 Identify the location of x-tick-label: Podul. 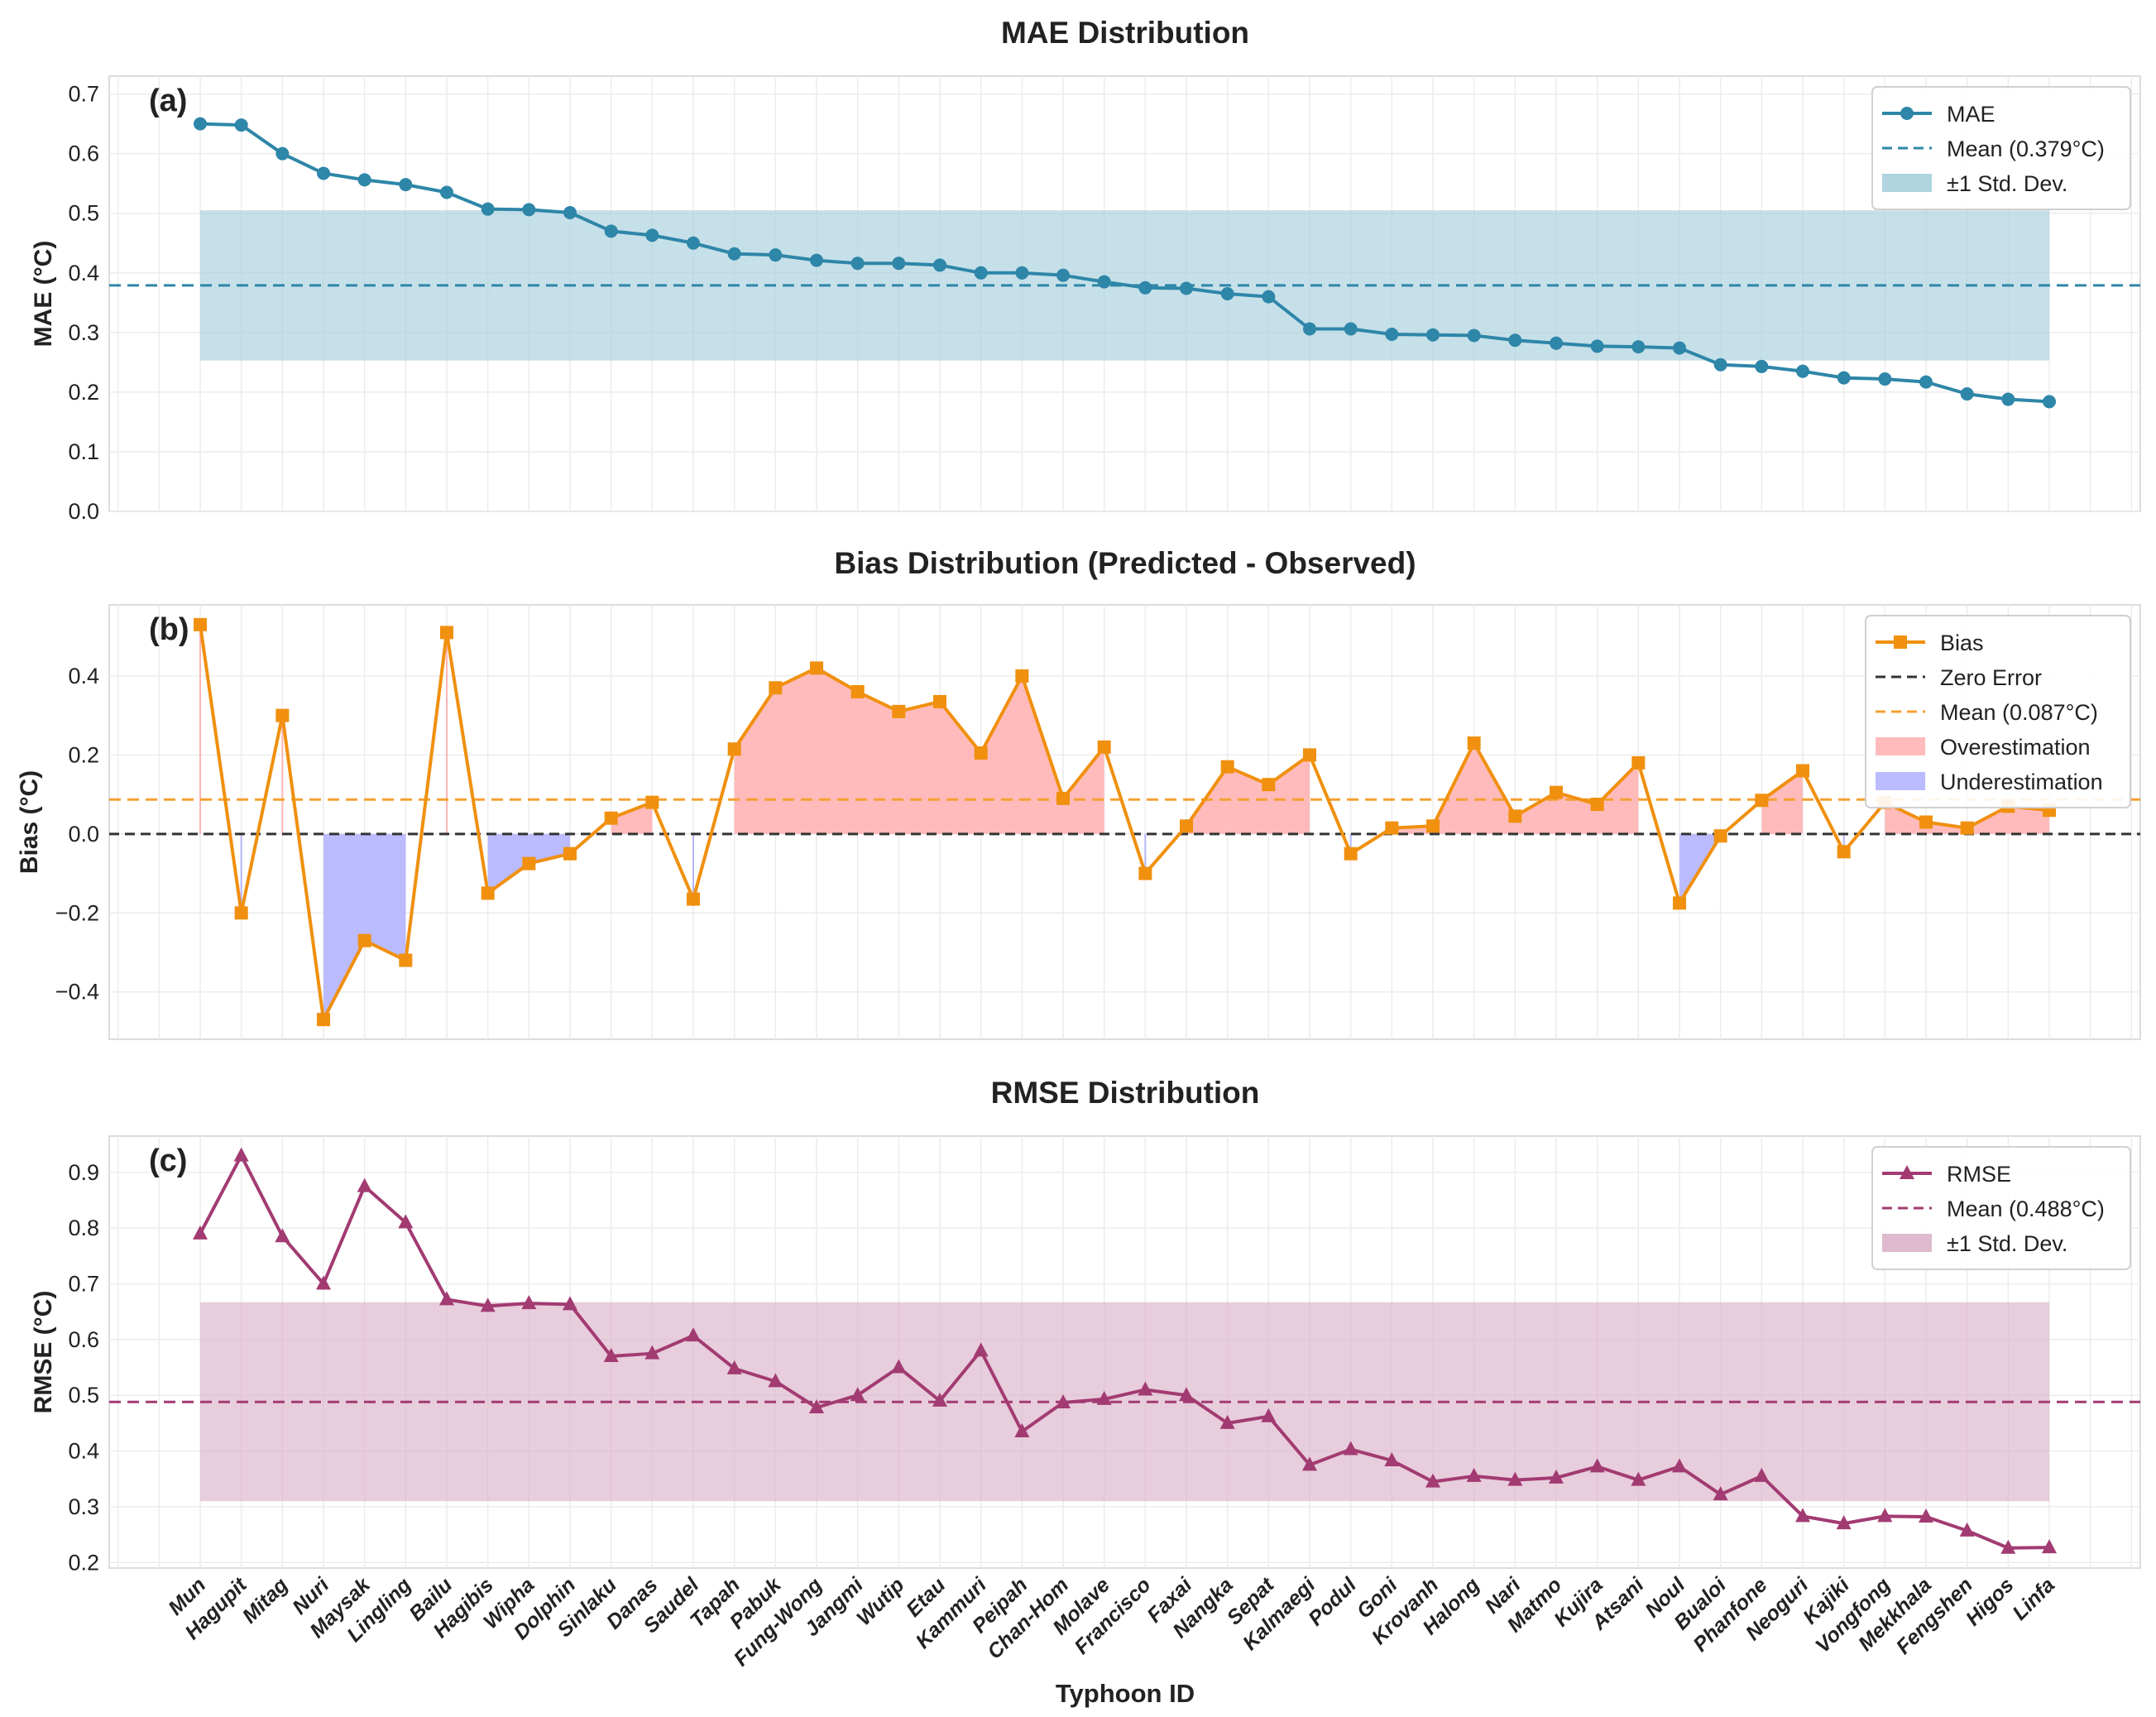
(1333, 1602).